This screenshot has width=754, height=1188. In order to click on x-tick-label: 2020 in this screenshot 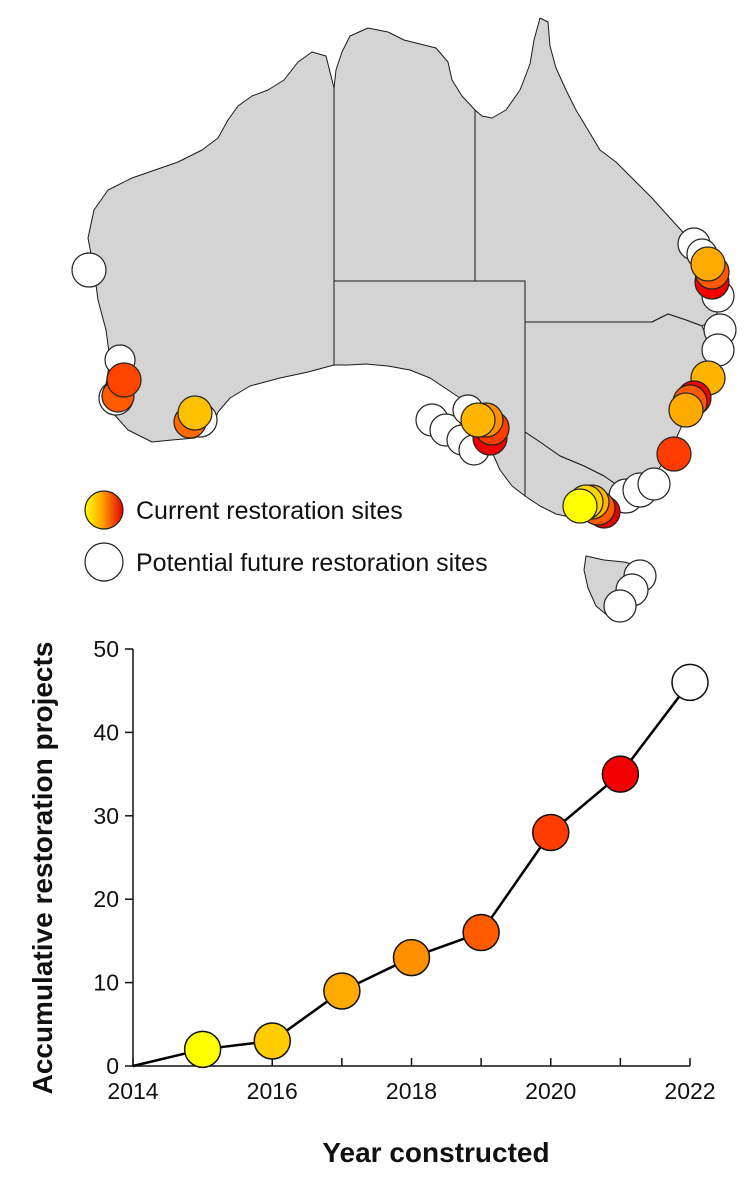, I will do `click(550, 1091)`.